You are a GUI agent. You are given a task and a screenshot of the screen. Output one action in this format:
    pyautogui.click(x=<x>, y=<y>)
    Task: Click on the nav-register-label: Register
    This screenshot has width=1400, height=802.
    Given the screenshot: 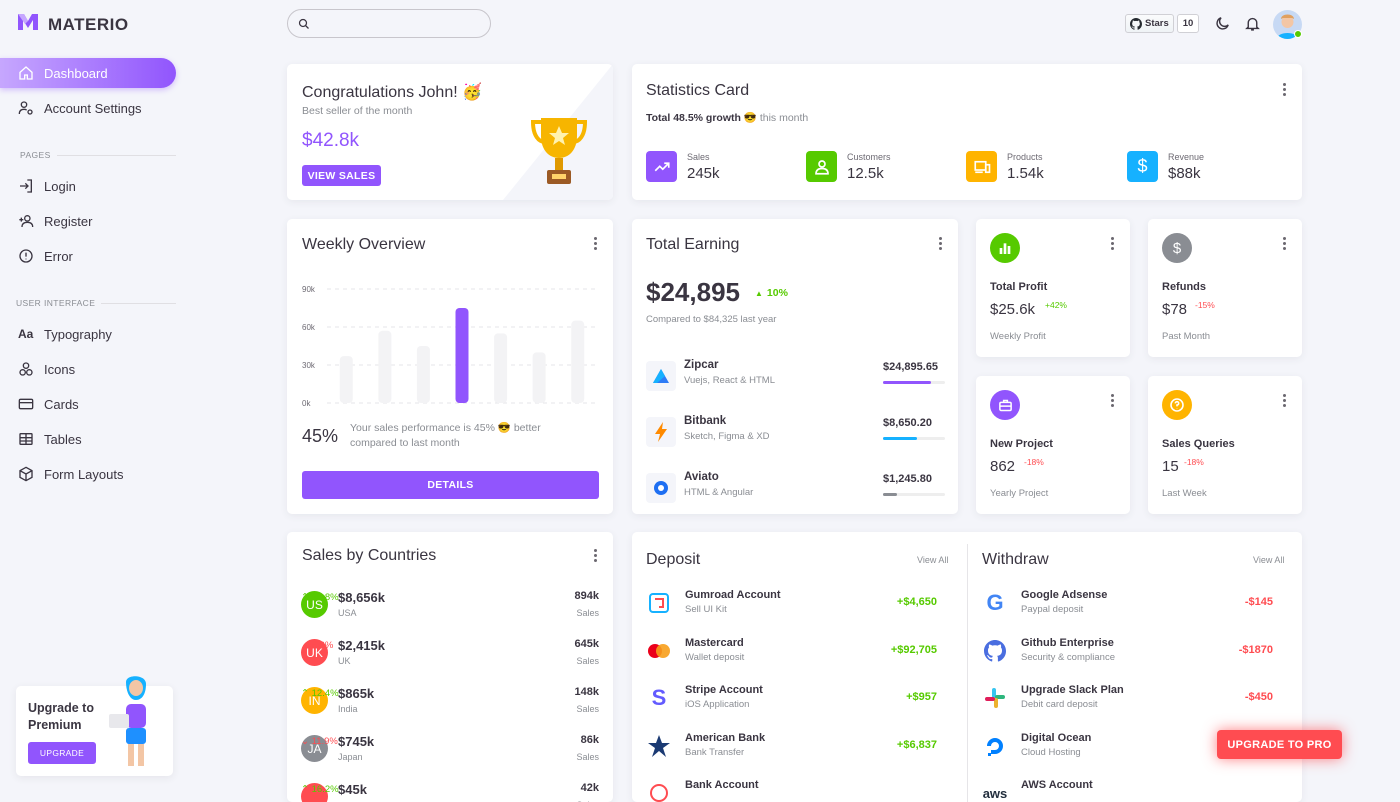 What is the action you would take?
    pyautogui.click(x=68, y=221)
    